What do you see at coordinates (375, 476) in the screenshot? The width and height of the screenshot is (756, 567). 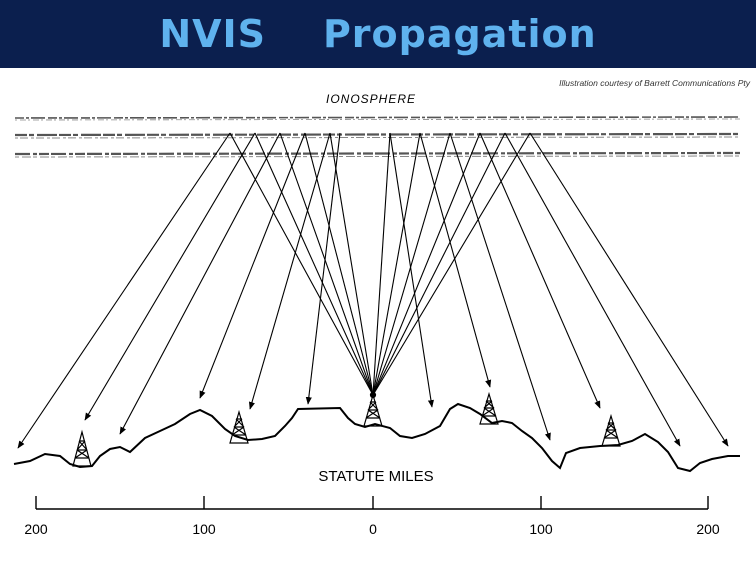 I see `axis-label: STATUTE MILES` at bounding box center [375, 476].